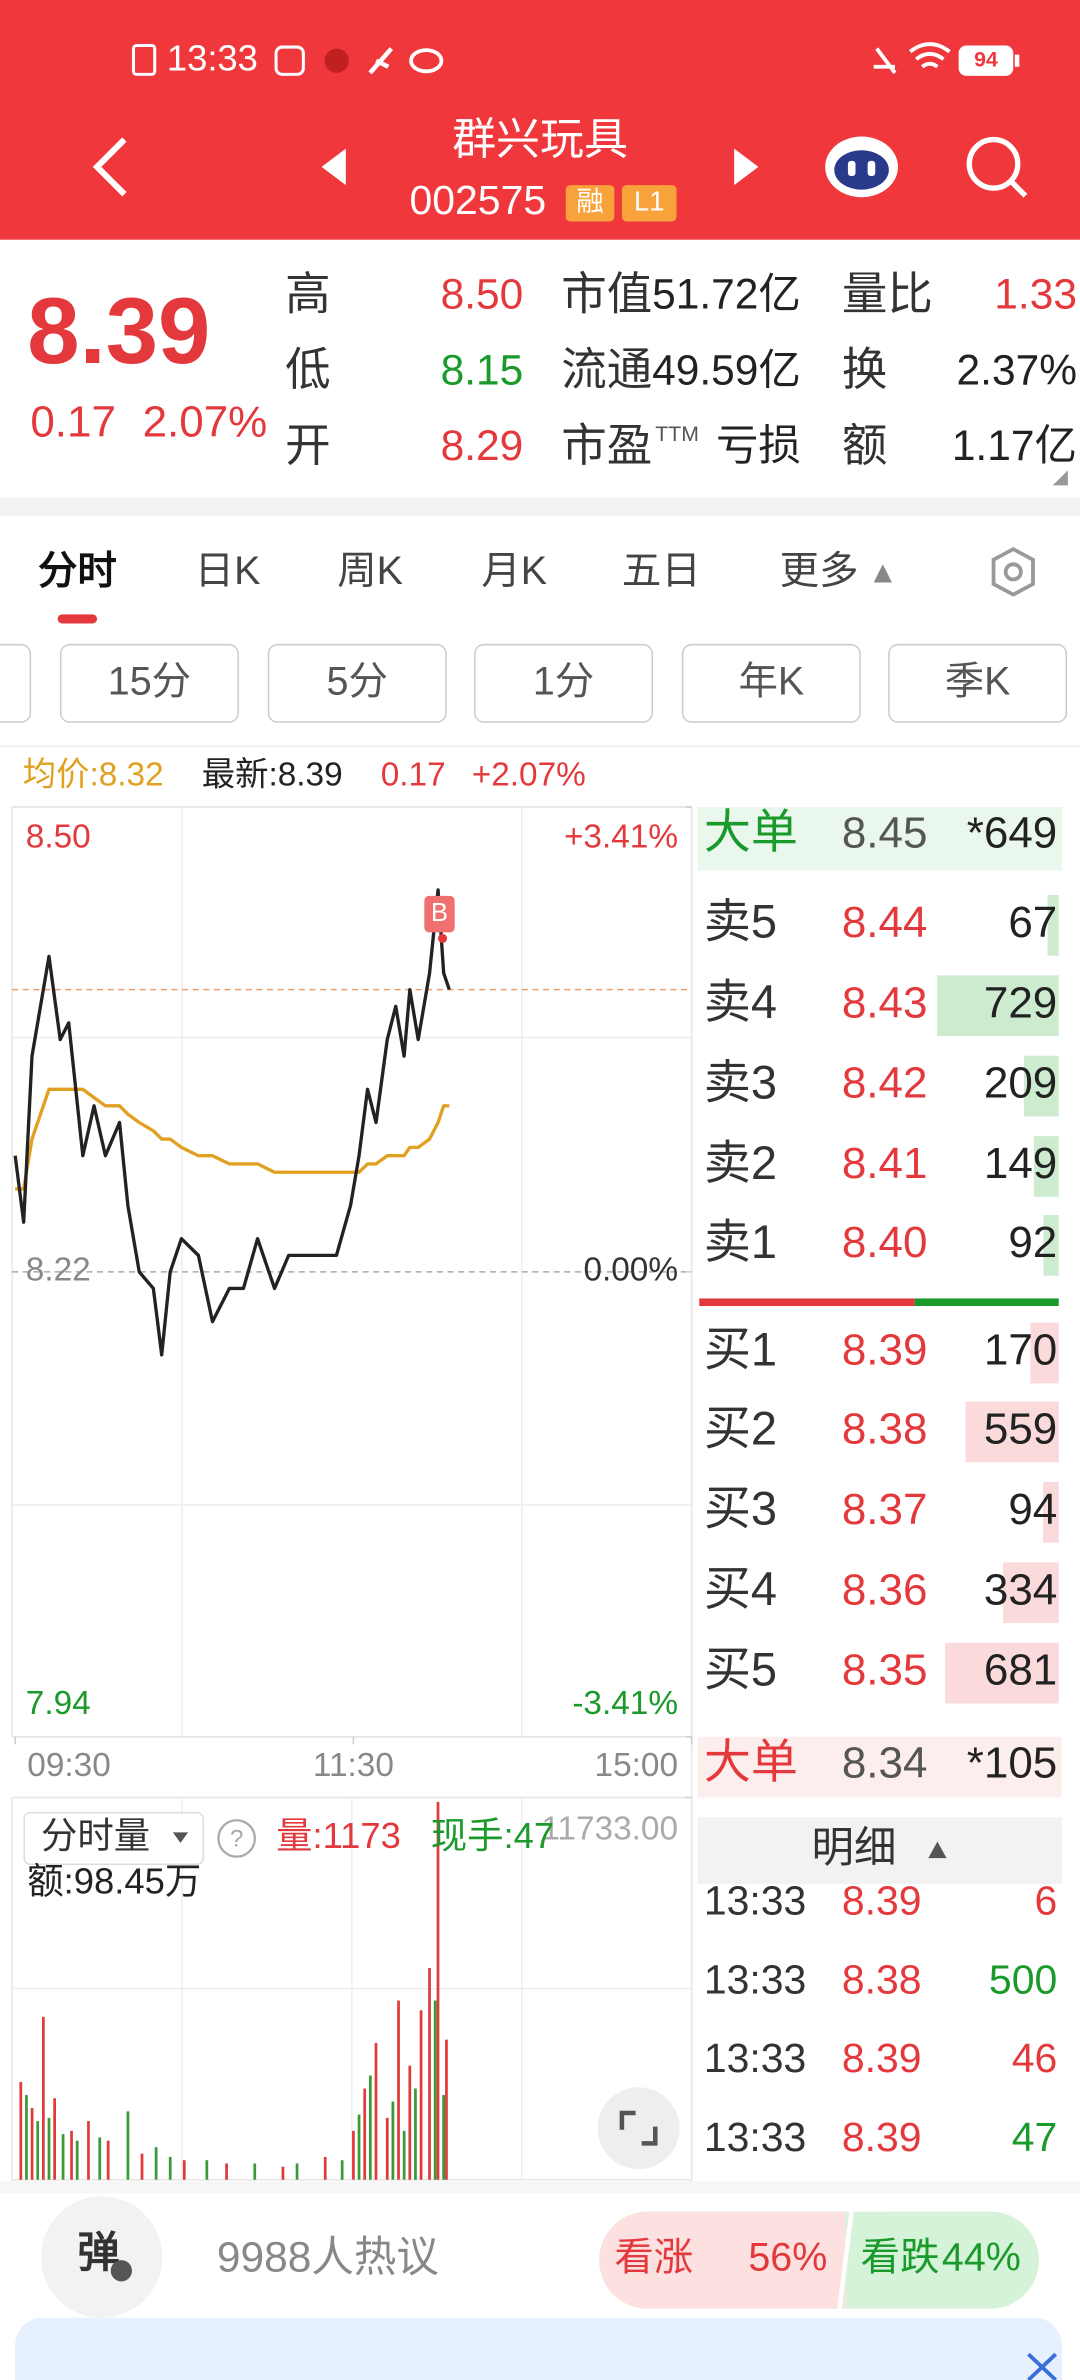  Describe the element at coordinates (228, 571) in the screenshot. I see `tab: 日K` at that location.